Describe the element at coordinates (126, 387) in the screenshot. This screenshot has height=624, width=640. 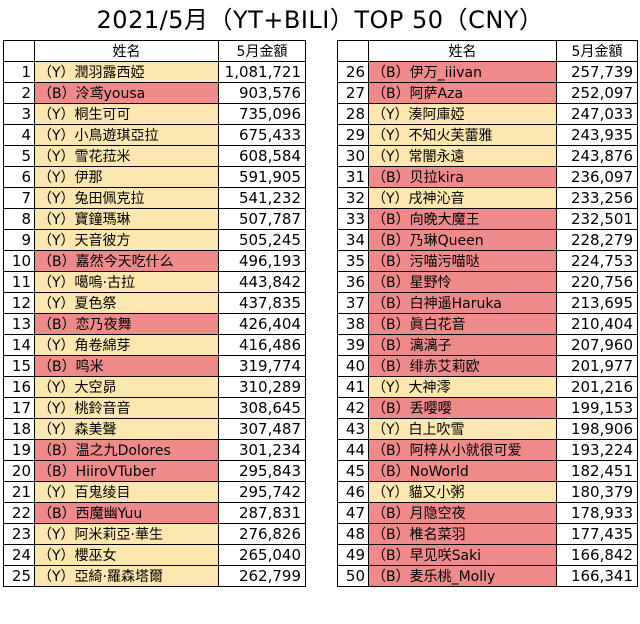
I see `name-cell: （Y）大空昴` at that location.